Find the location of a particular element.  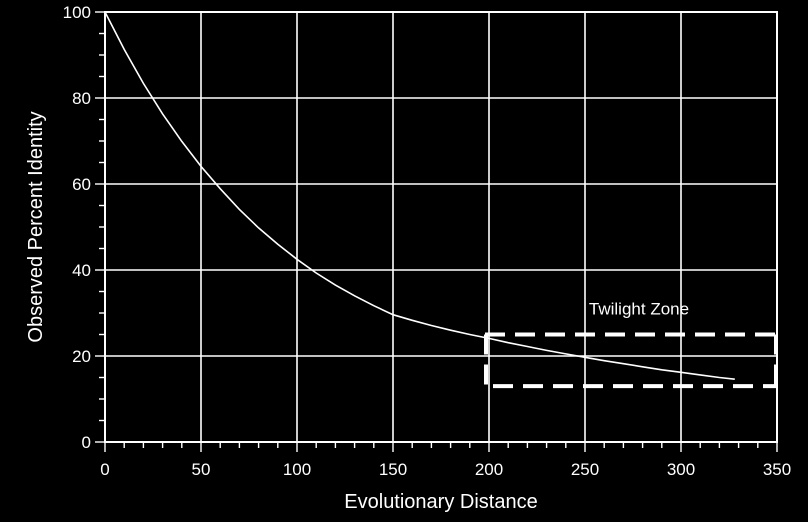

twilight-zone-label: Twilight Zone is located at coordinates (639, 309).